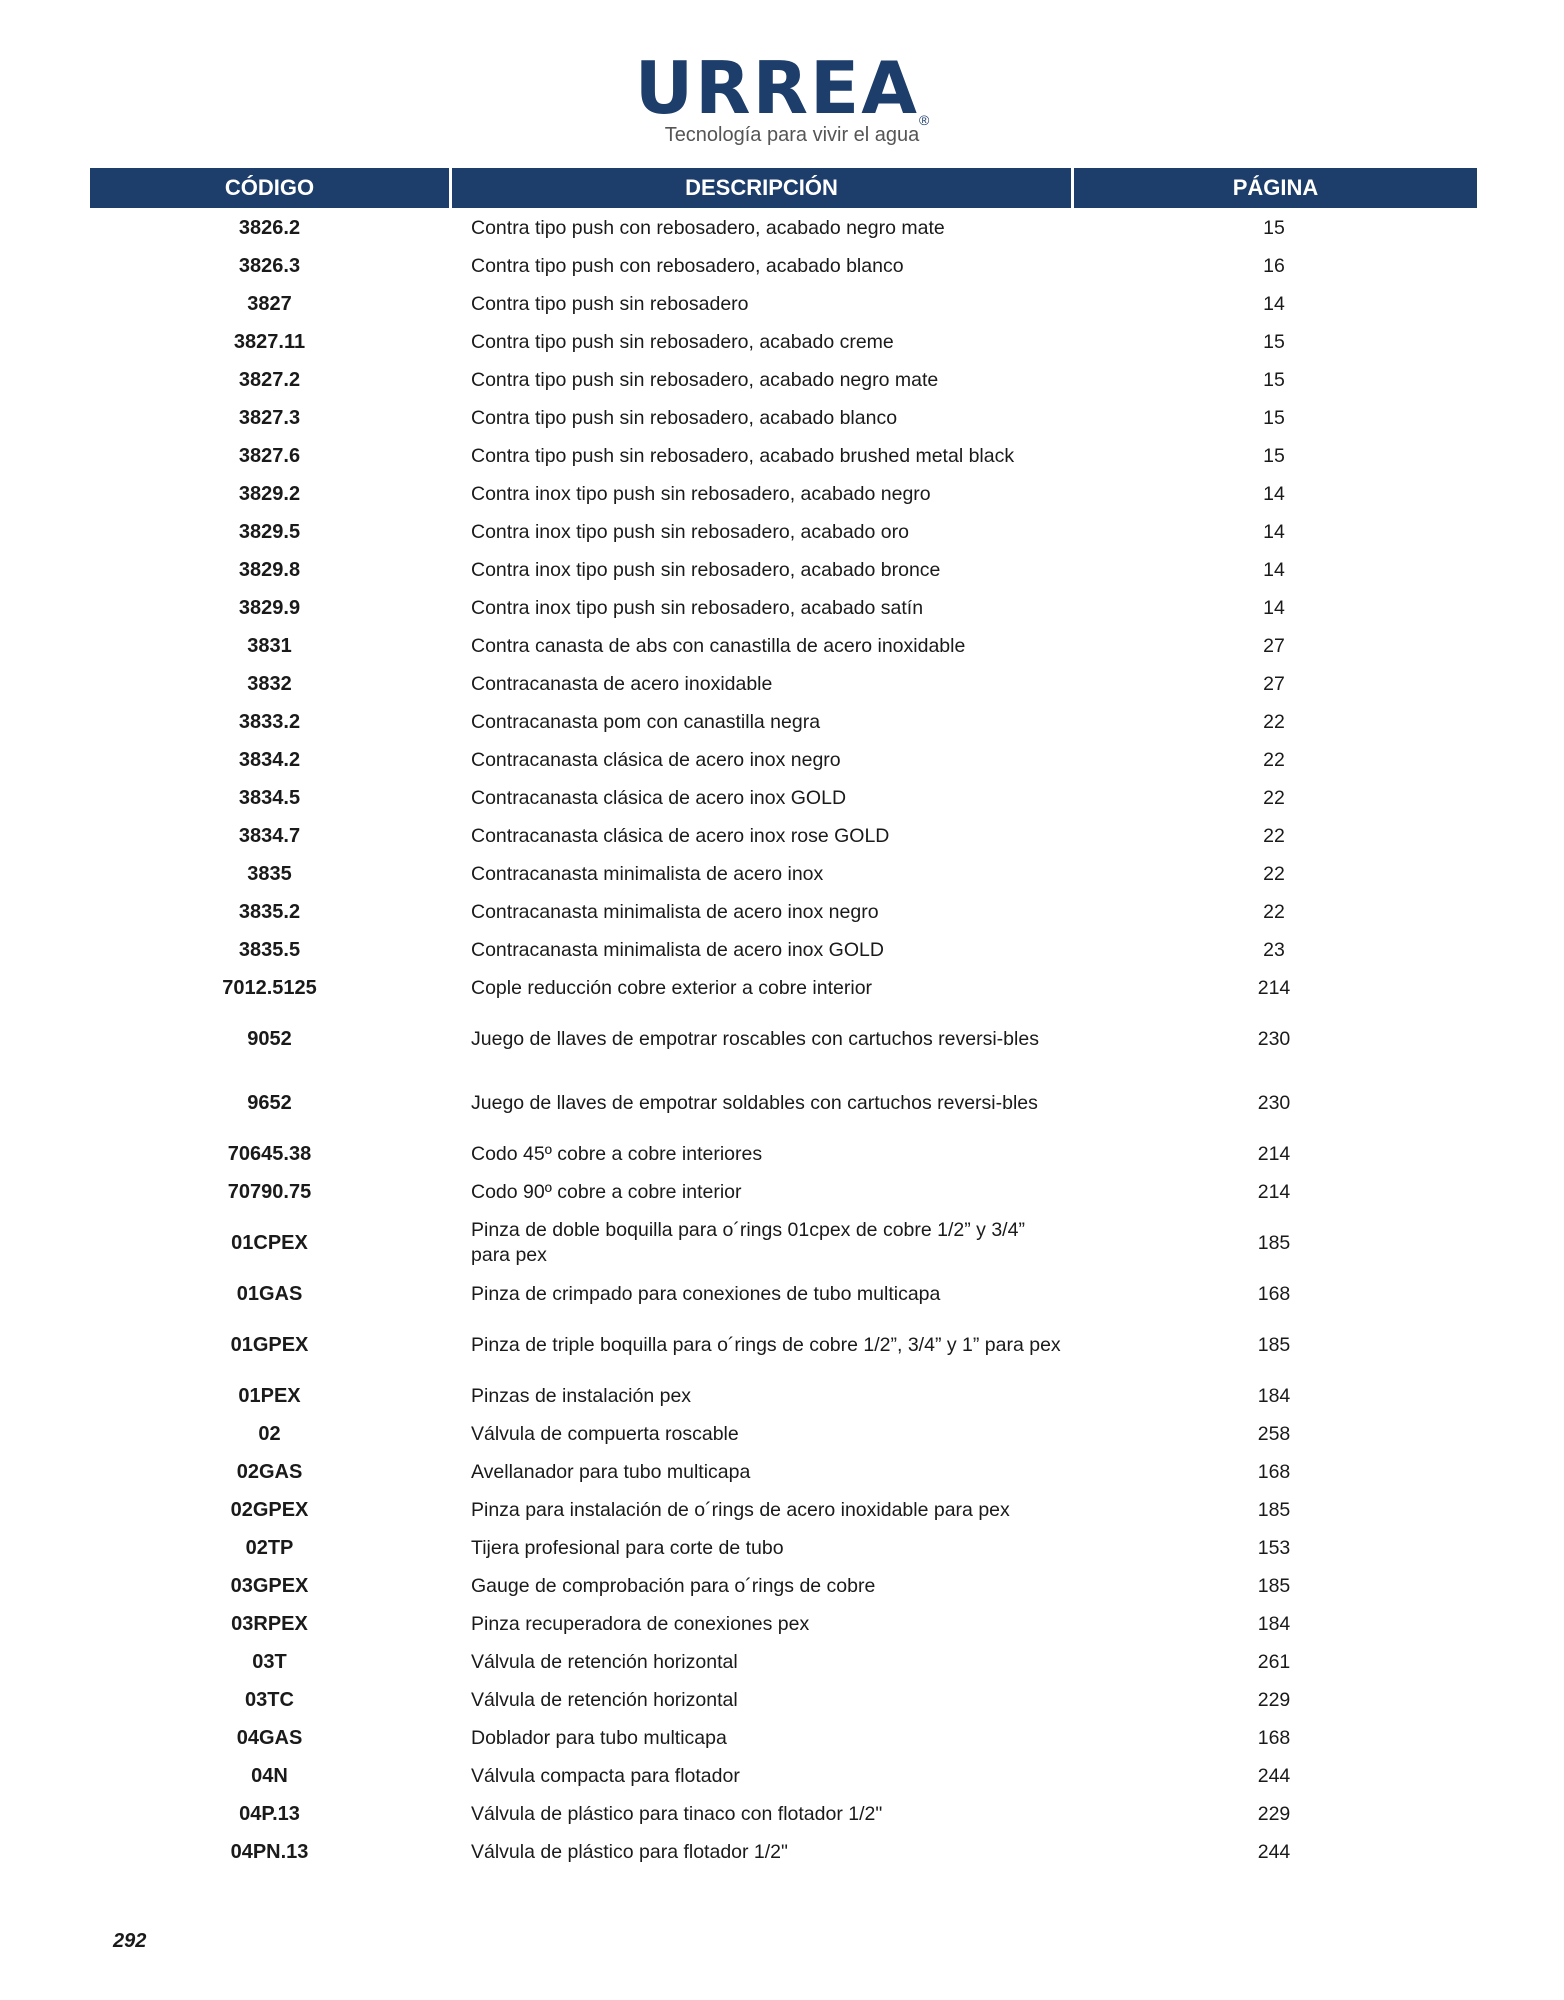 The image size is (1564, 2000). Describe the element at coordinates (269, 1433) in the screenshot. I see `code-cell: 02` at that location.